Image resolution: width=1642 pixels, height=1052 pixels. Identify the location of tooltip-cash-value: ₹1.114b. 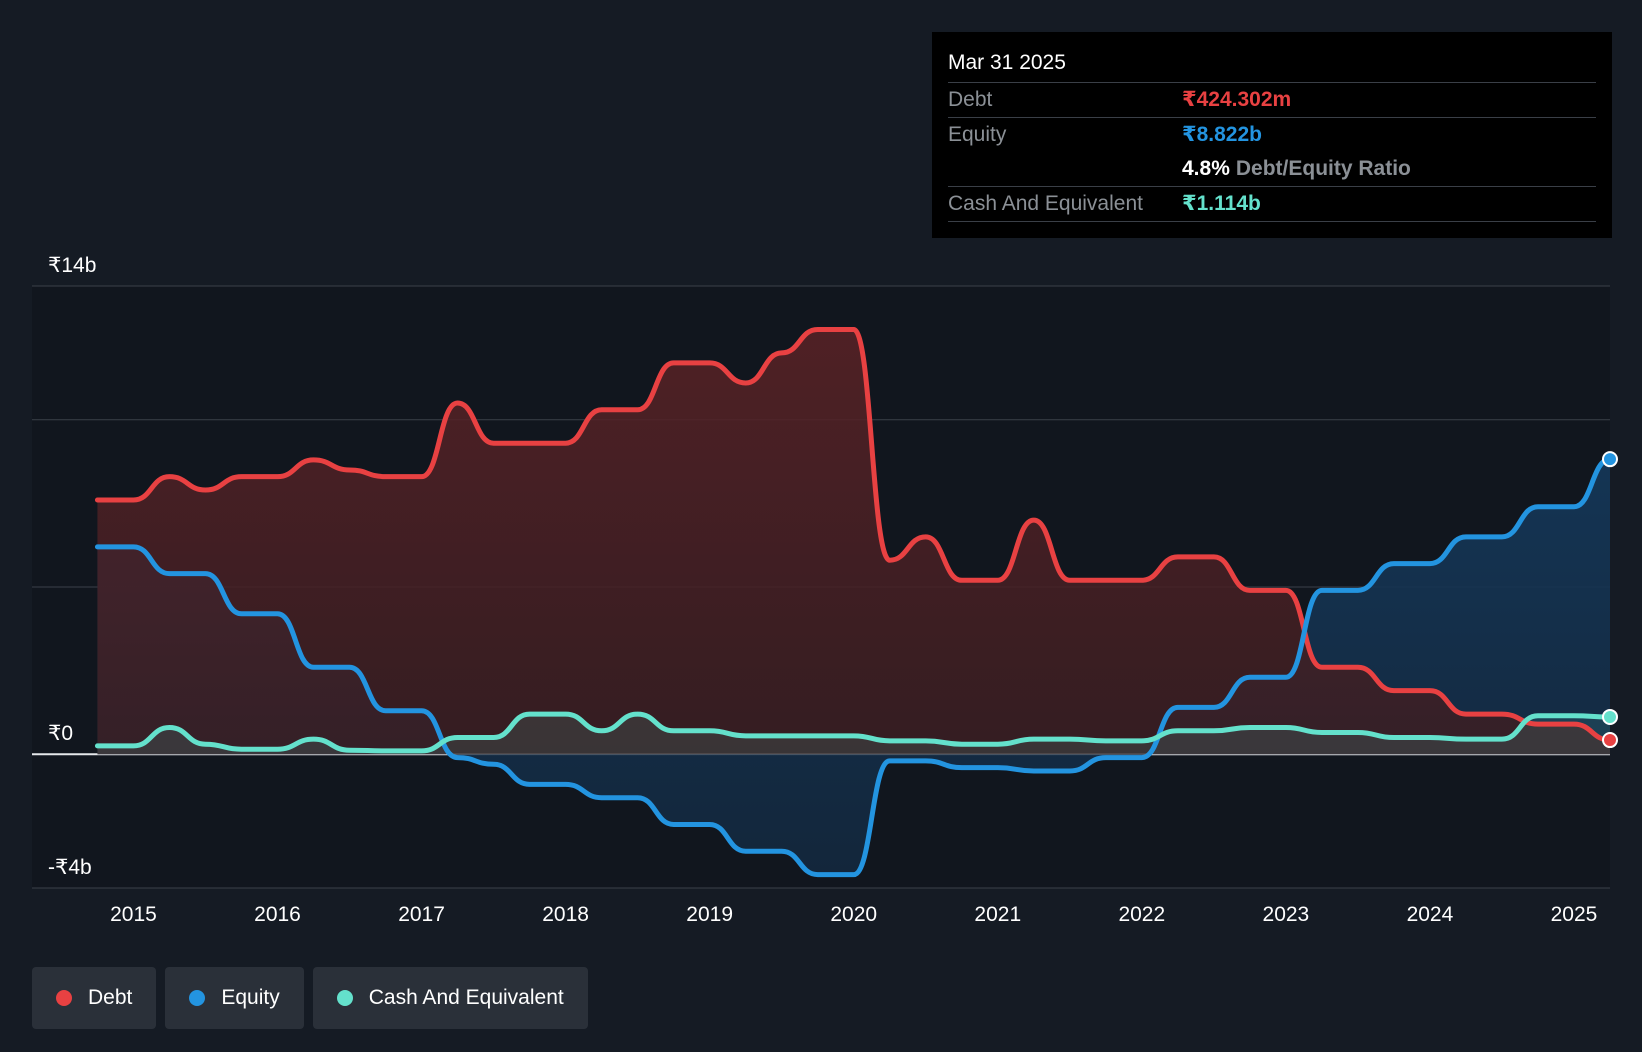
(1221, 203).